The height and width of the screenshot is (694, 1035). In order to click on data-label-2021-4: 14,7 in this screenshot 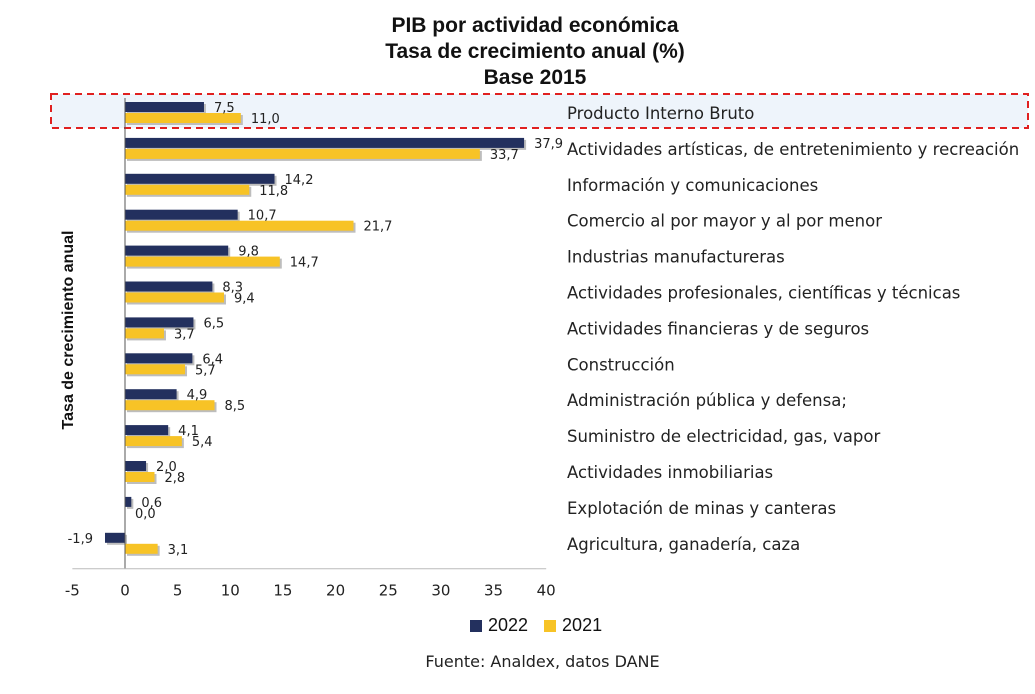, I will do `click(304, 263)`.